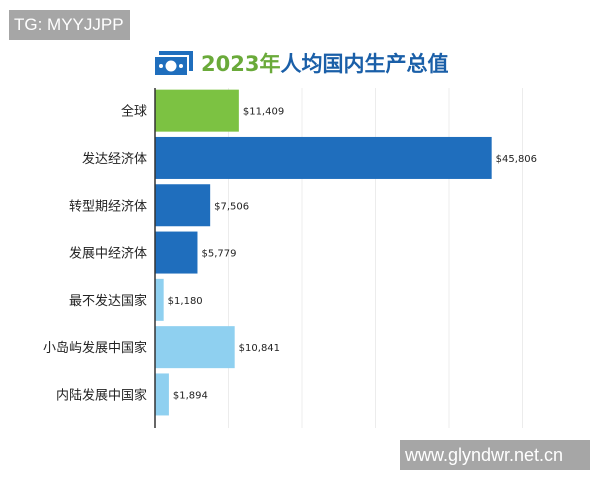 This screenshot has width=600, height=480. Describe the element at coordinates (218, 254) in the screenshot. I see `value-label: $5,779` at that location.